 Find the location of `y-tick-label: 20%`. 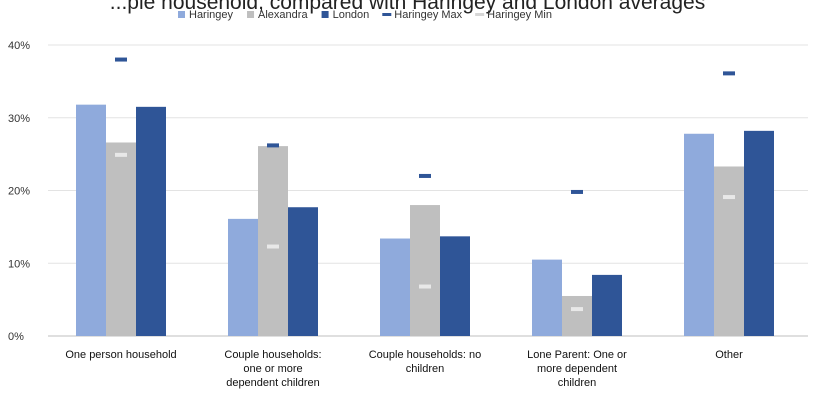

y-tick-label: 20% is located at coordinates (19, 192).